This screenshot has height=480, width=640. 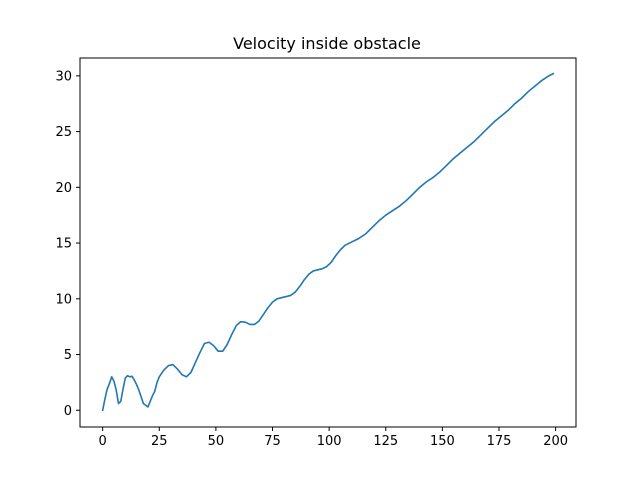 What do you see at coordinates (499, 441) in the screenshot?
I see `x-tick-label: 175` at bounding box center [499, 441].